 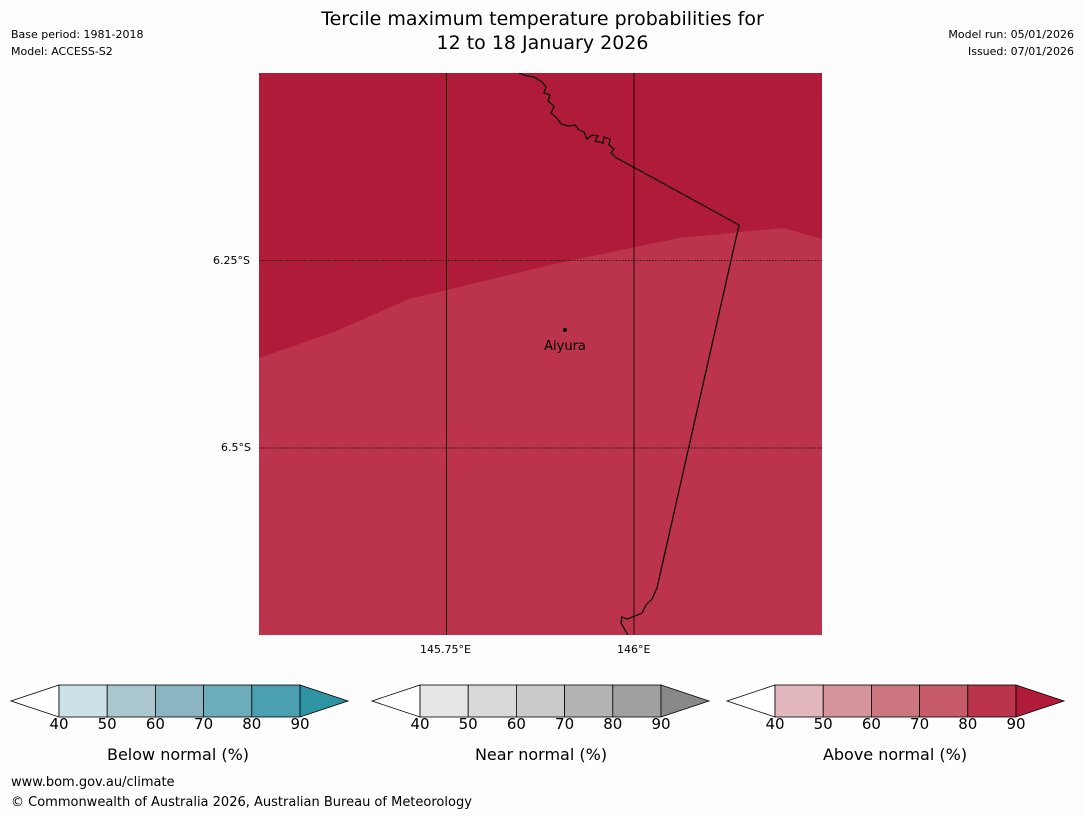 What do you see at coordinates (468, 722) in the screenshot?
I see `colorbar-near-tick-label: 50` at bounding box center [468, 722].